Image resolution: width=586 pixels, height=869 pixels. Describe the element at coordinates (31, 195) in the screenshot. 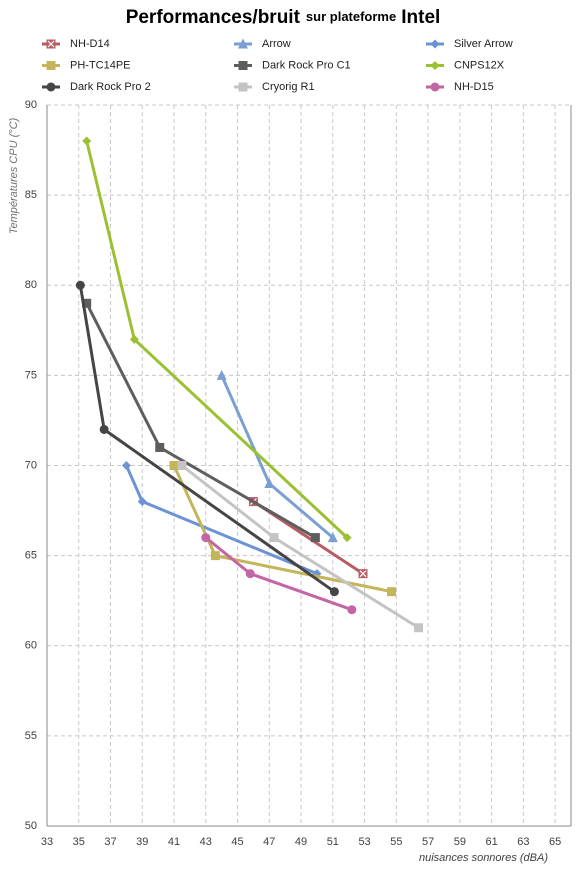

I see `y-tick-label: 85` at that location.